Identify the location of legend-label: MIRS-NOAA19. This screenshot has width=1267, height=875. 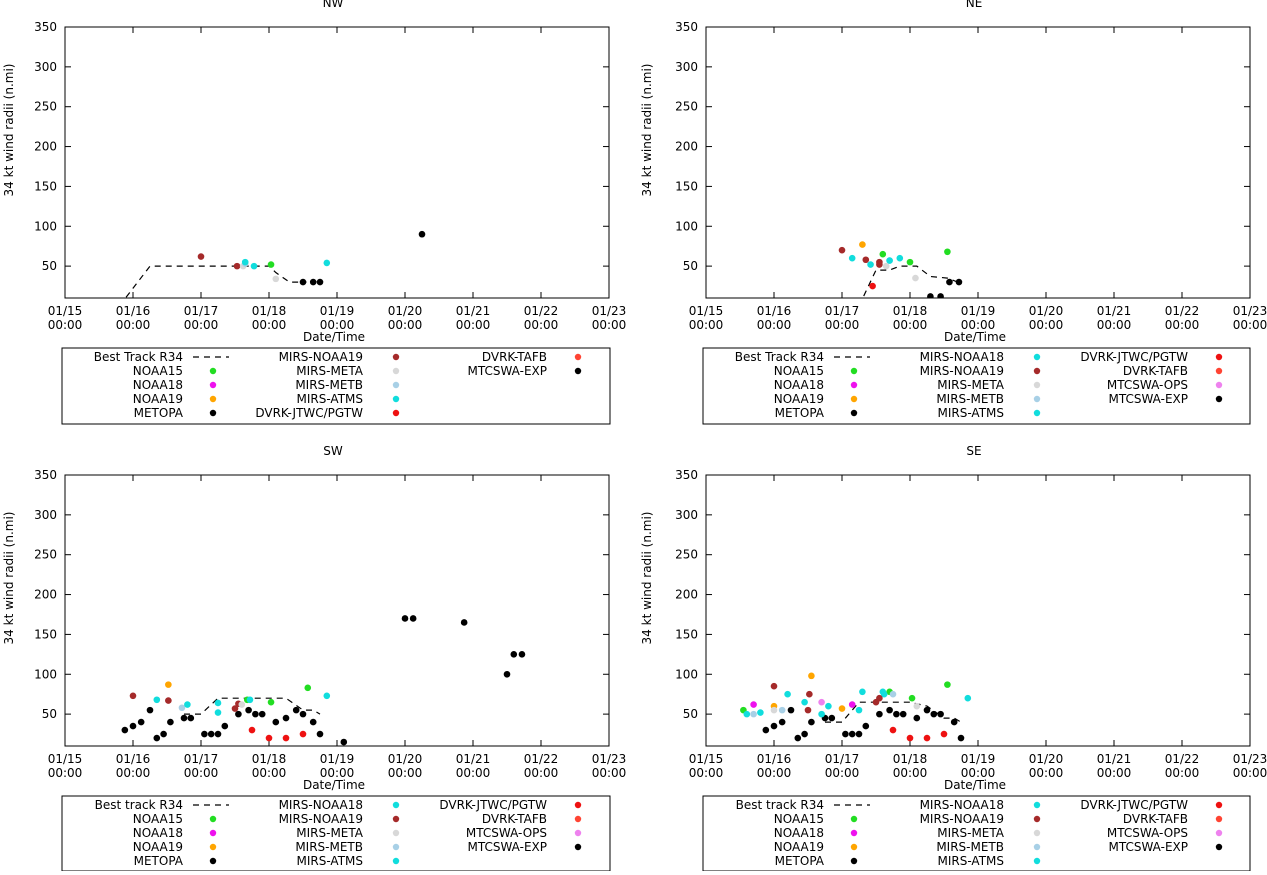
(321, 819).